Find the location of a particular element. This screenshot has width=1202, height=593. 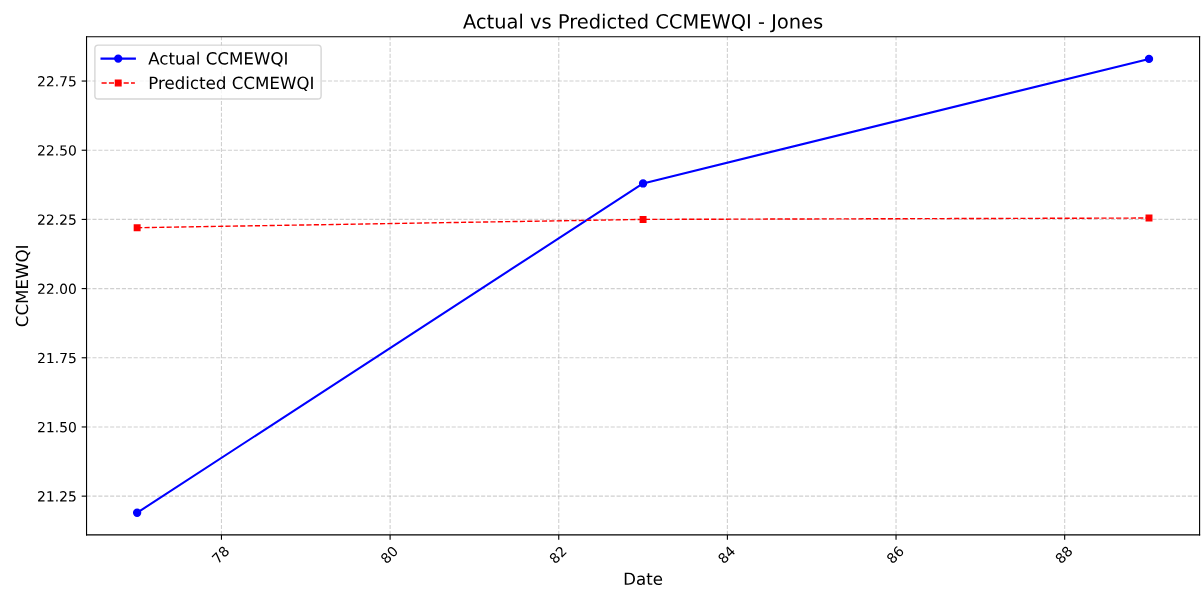

y-tick-label: 22.00 is located at coordinates (57, 289).